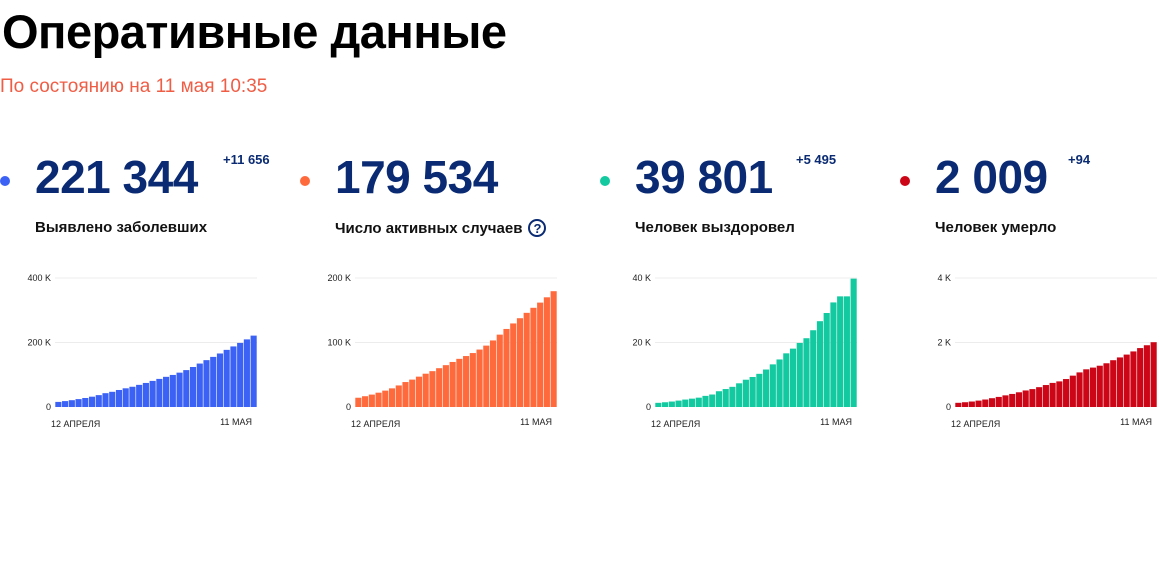 This screenshot has width=1160, height=568. I want to click on stat-label-text: Выявлено заболевших, so click(121, 227).